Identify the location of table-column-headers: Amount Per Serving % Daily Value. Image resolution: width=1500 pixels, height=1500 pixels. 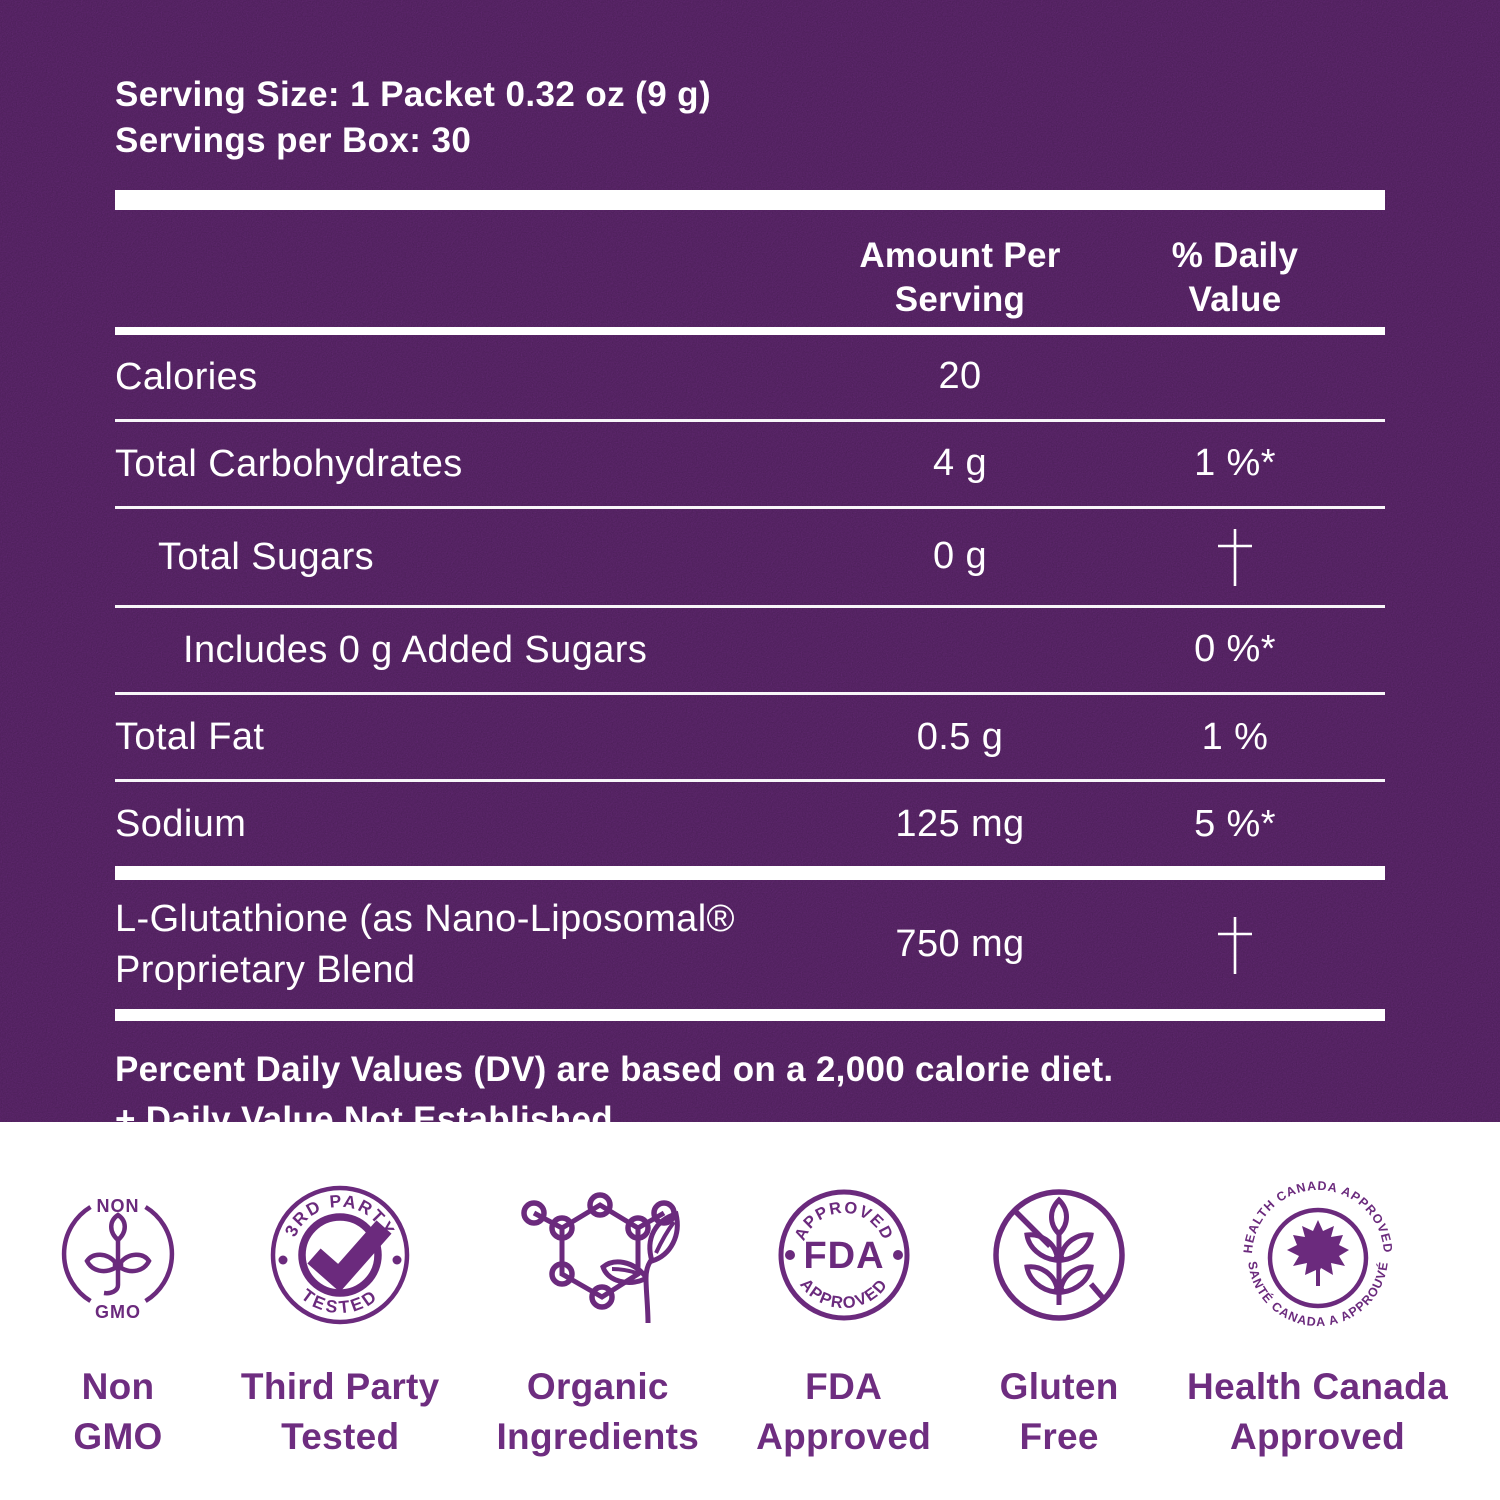
(750, 266).